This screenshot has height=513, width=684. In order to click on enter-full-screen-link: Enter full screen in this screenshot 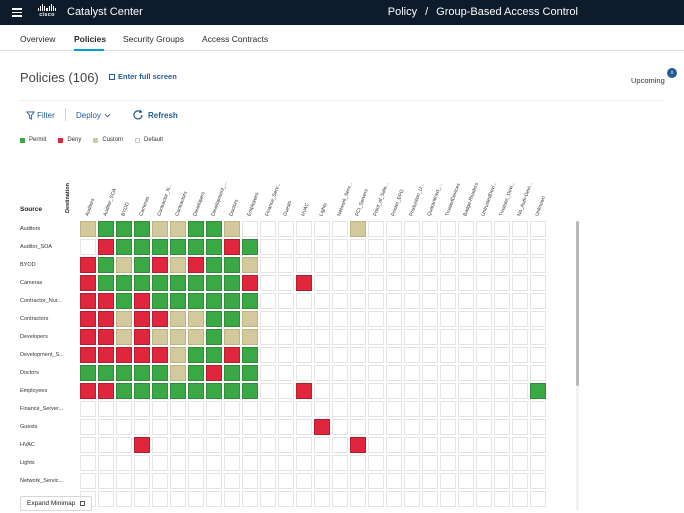, I will do `click(143, 76)`.